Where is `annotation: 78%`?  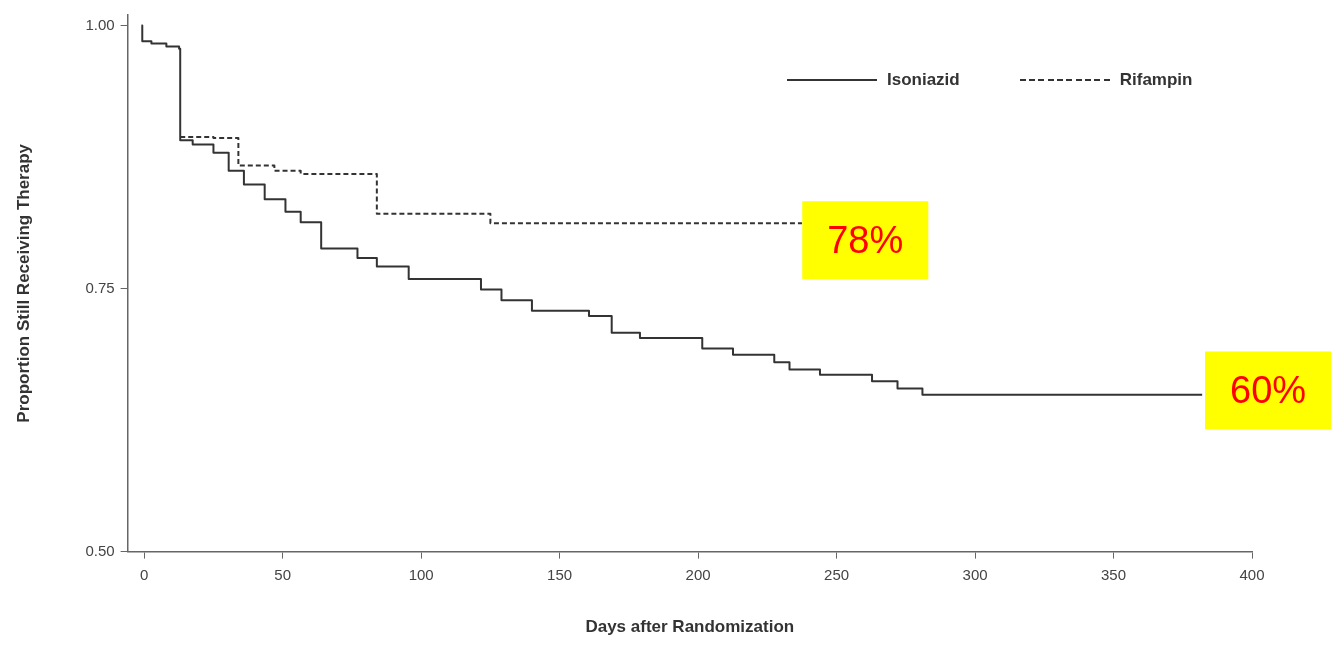 annotation: 78% is located at coordinates (865, 239).